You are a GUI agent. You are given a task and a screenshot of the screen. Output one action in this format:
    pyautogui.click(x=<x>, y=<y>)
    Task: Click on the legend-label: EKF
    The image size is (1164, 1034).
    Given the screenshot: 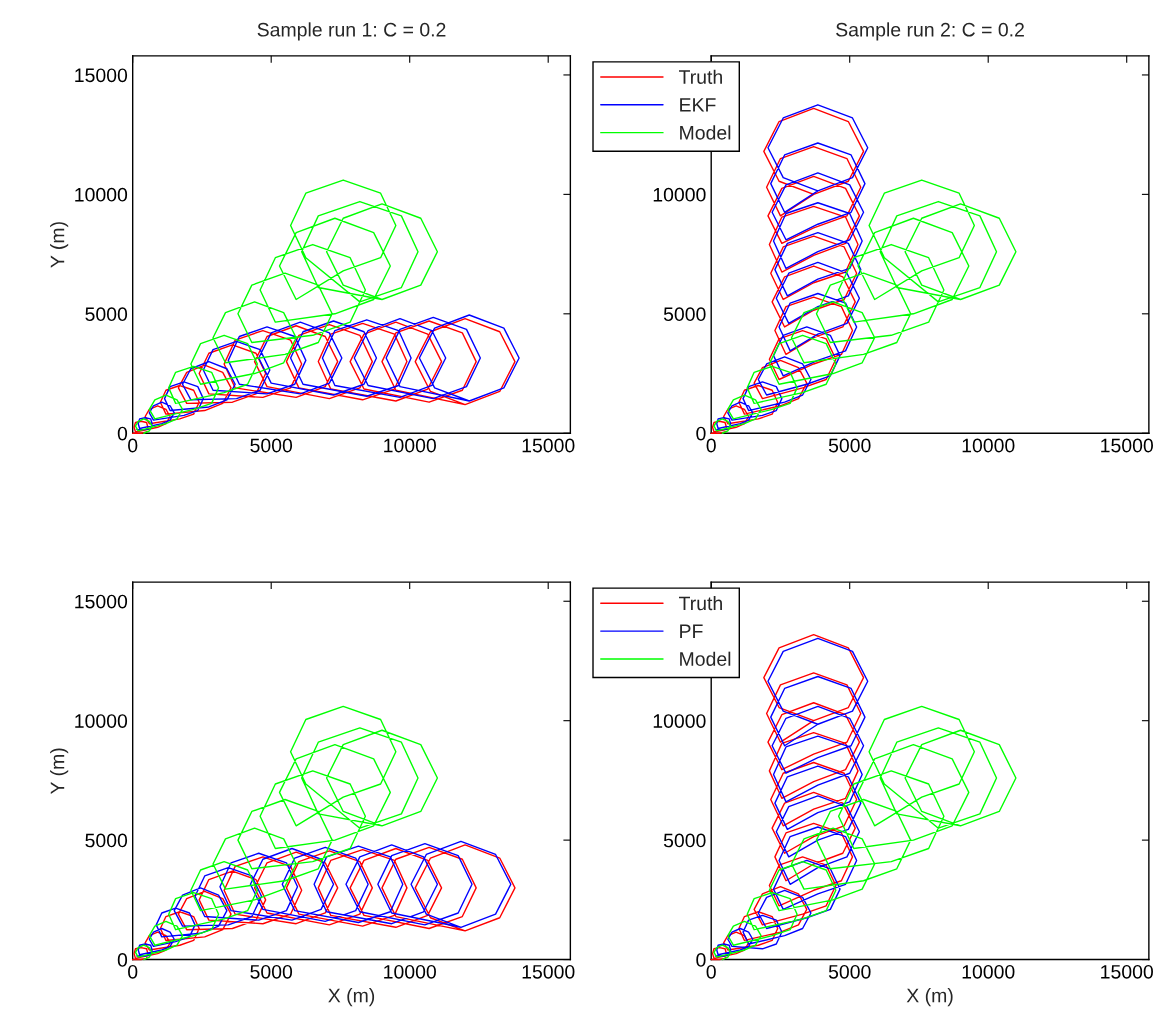 What is the action you would take?
    pyautogui.click(x=698, y=105)
    